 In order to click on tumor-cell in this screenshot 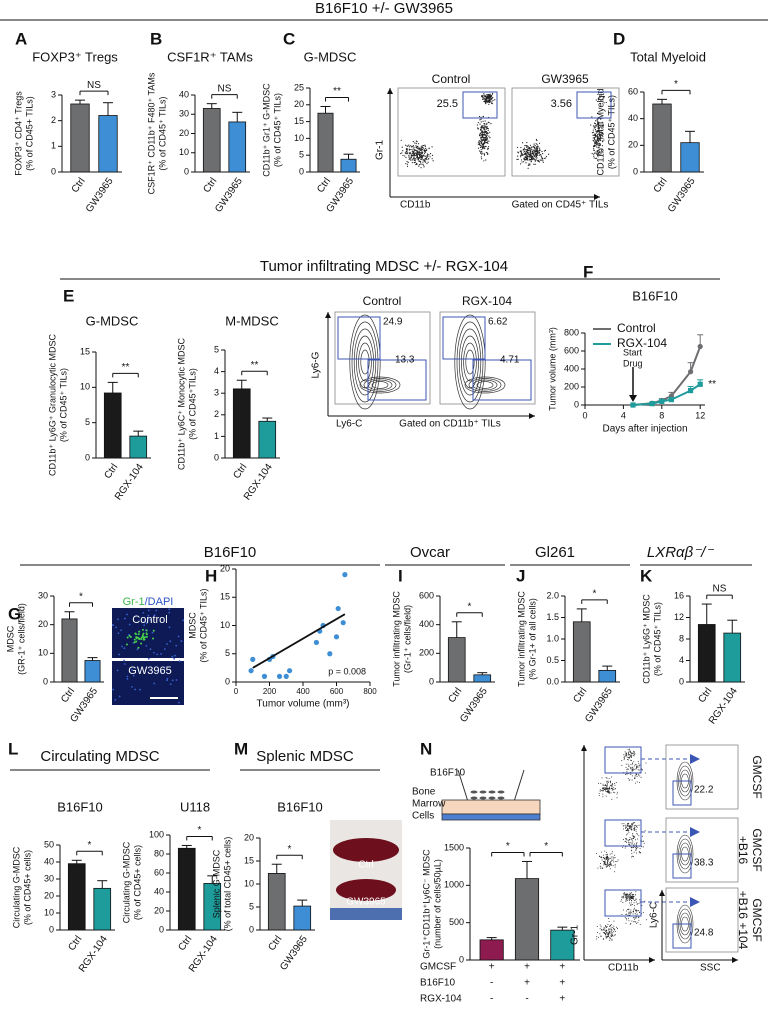, I will do `click(483, 792)`.